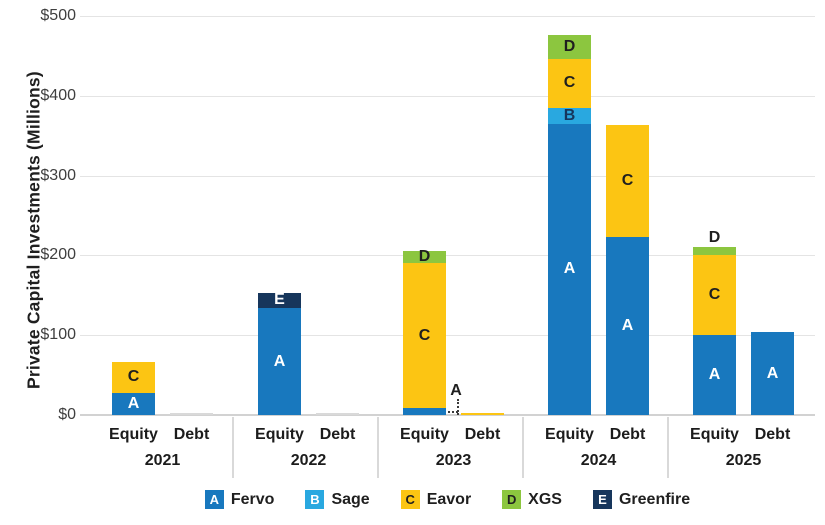 The height and width of the screenshot is (525, 825). What do you see at coordinates (447, 415) in the screenshot?
I see `x-axis-line` at bounding box center [447, 415].